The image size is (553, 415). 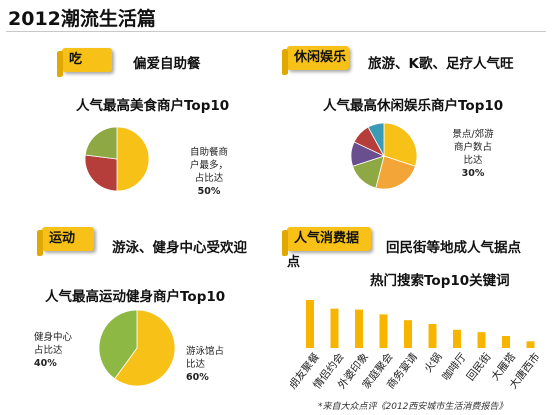 What do you see at coordinates (479, 366) in the screenshot?
I see `bar-label-8: 回民街` at bounding box center [479, 366].